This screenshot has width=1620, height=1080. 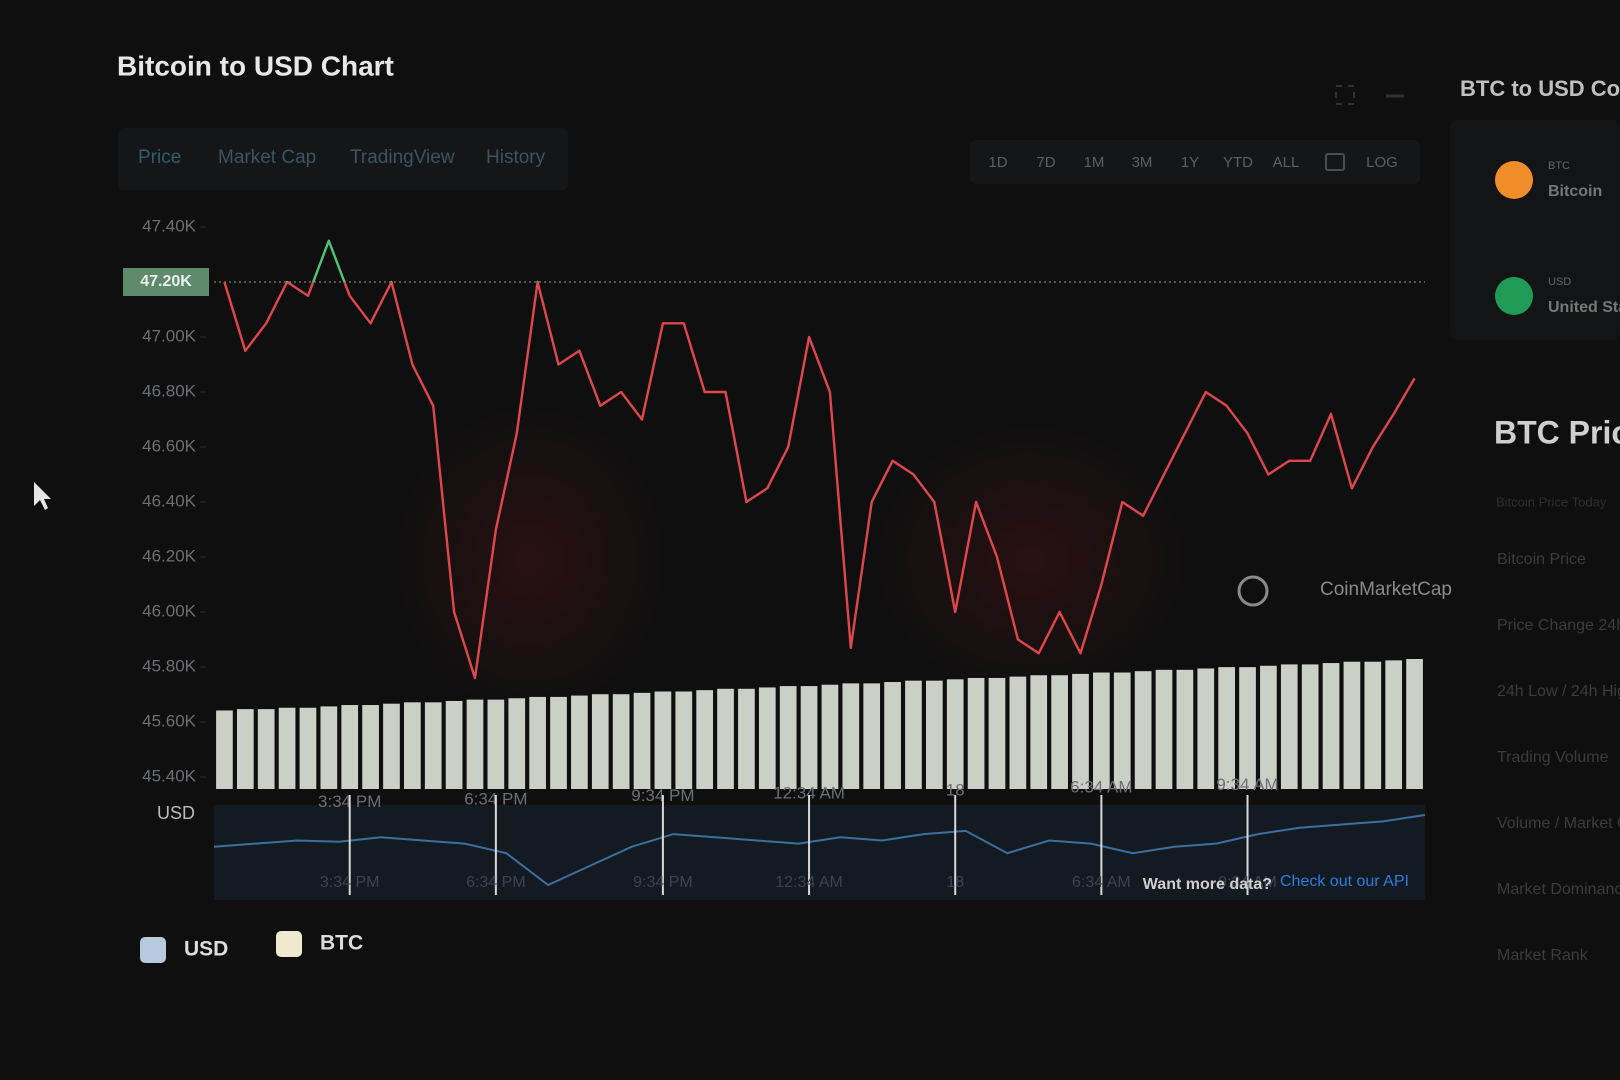 I want to click on x-tick-label: 12:34 AM, so click(x=809, y=792).